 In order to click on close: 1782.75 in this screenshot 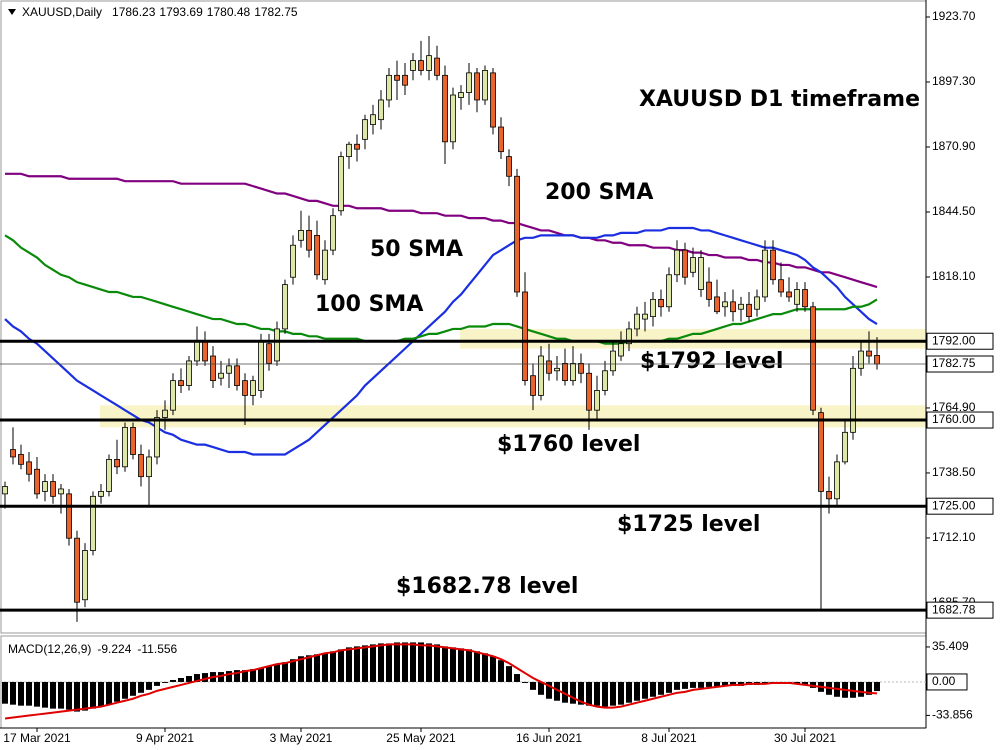, I will do `click(276, 12)`.